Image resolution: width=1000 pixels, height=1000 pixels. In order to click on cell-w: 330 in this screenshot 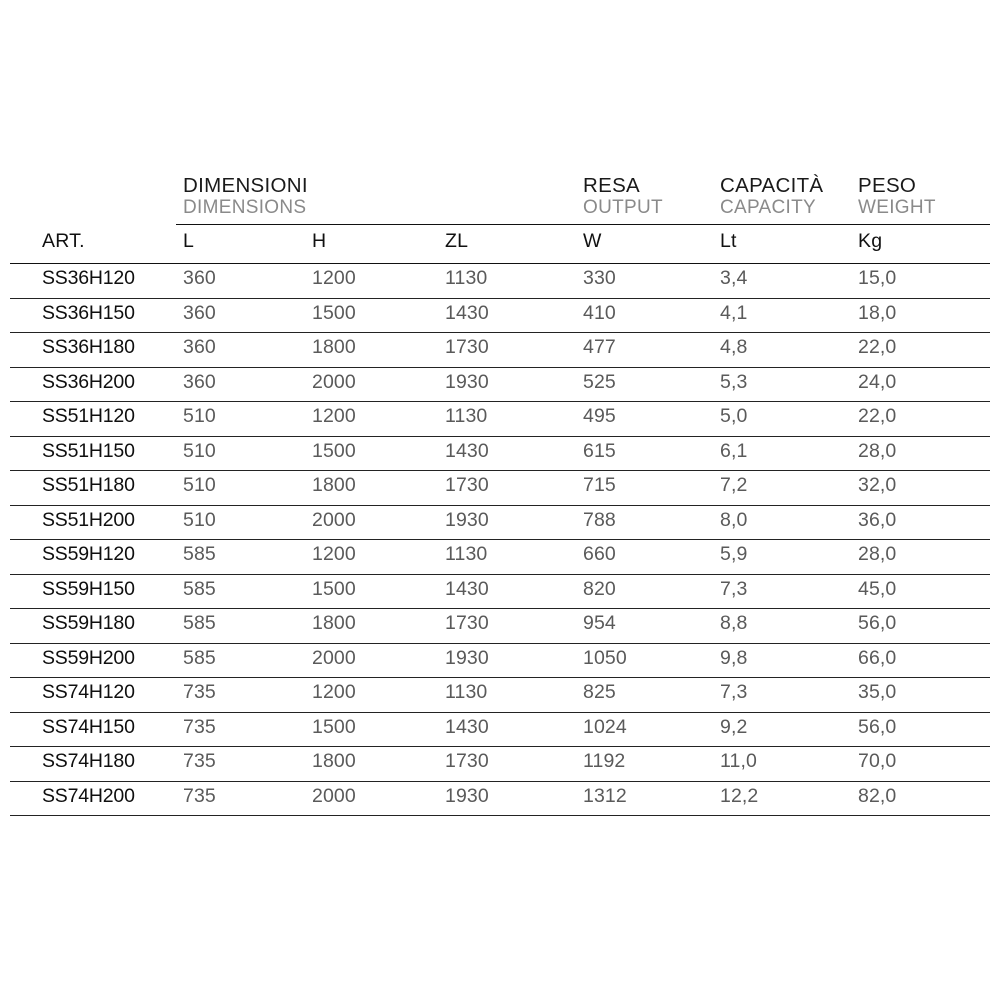, I will do `click(599, 278)`.